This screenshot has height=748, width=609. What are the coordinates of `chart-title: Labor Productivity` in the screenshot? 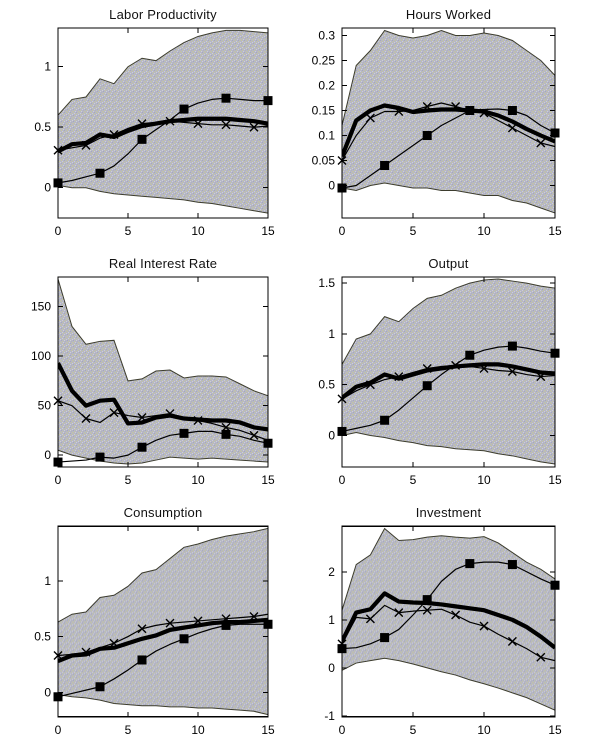 It's located at (163, 14).